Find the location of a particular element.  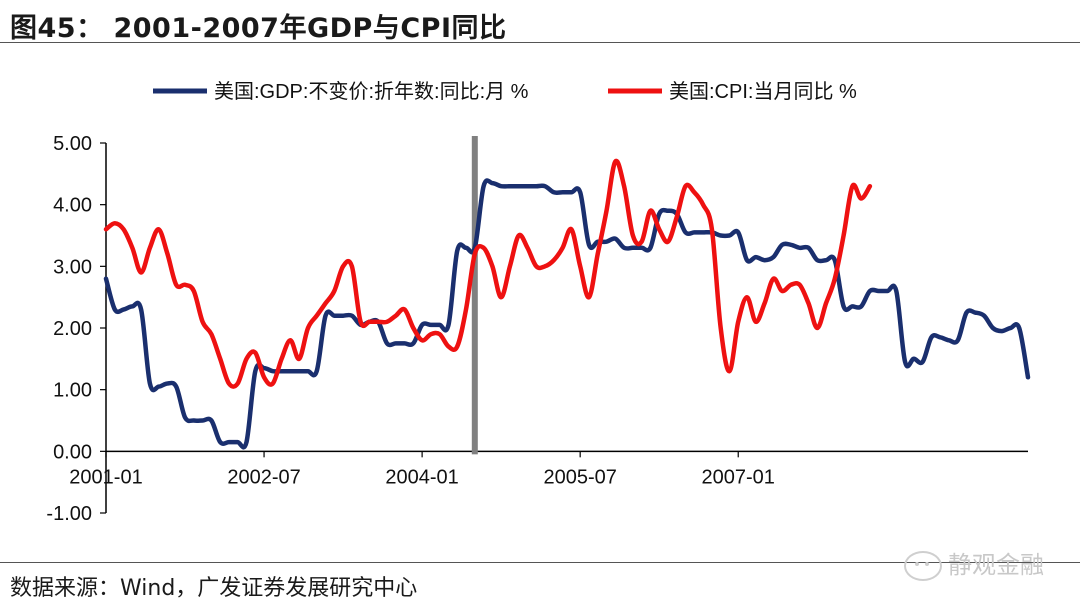

y-tick-label: 5.00 is located at coordinates (72, 144).